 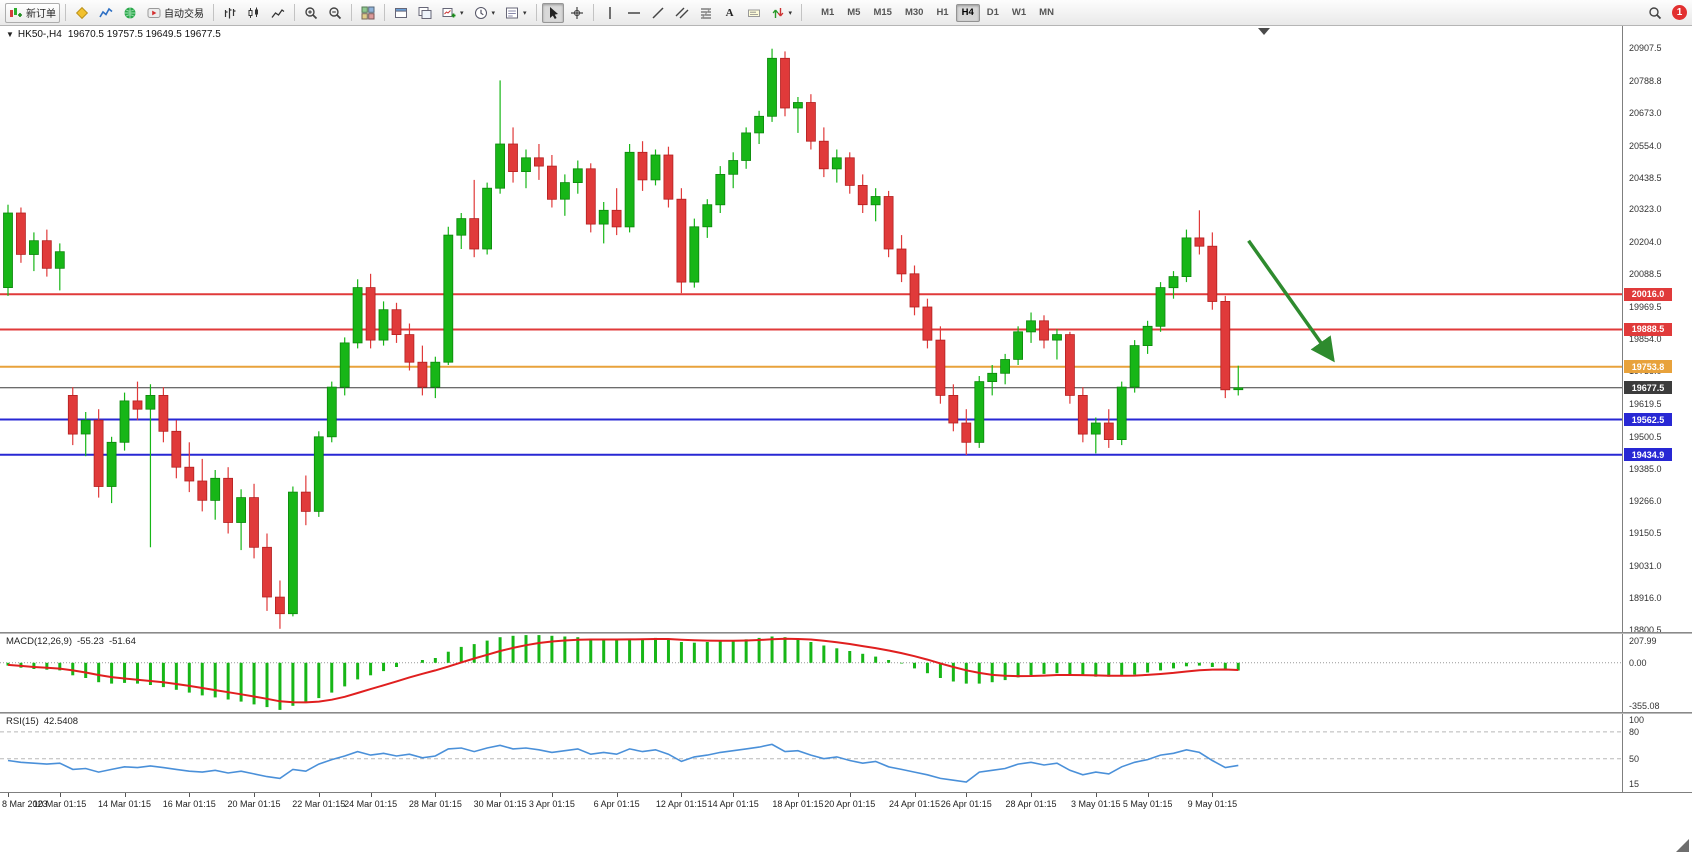 What do you see at coordinates (230, 13) in the screenshot?
I see `bar-chart-button` at bounding box center [230, 13].